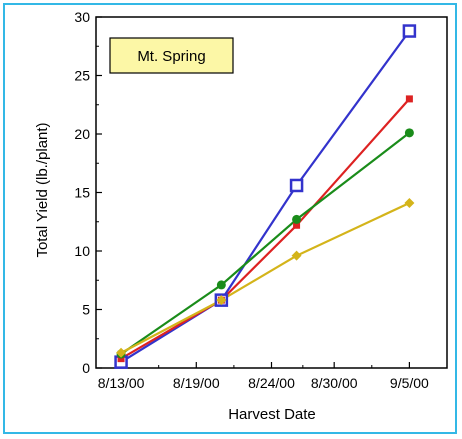 The height and width of the screenshot is (439, 462). What do you see at coordinates (196, 383) in the screenshot?
I see `x-tick-label: 8/19/00` at bounding box center [196, 383].